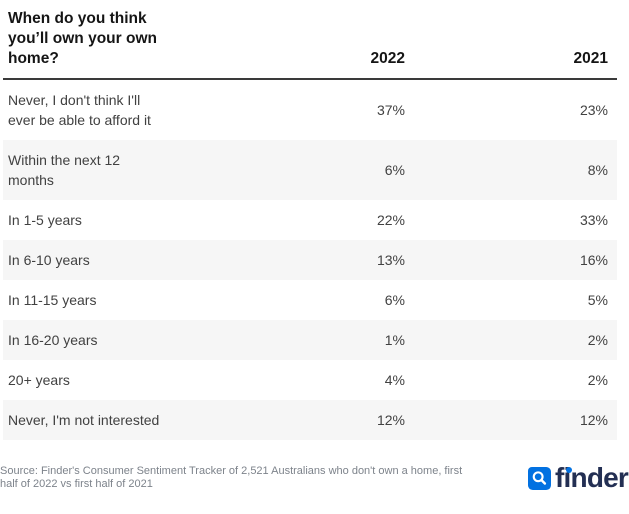  What do you see at coordinates (590, 58) in the screenshot?
I see `column-header-2021: 2021` at bounding box center [590, 58].